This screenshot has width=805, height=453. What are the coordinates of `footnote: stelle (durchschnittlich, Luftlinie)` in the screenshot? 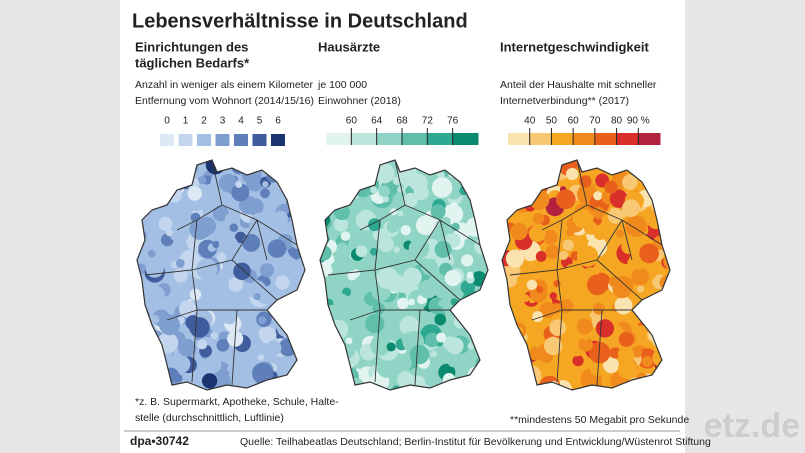 It's located at (209, 418).